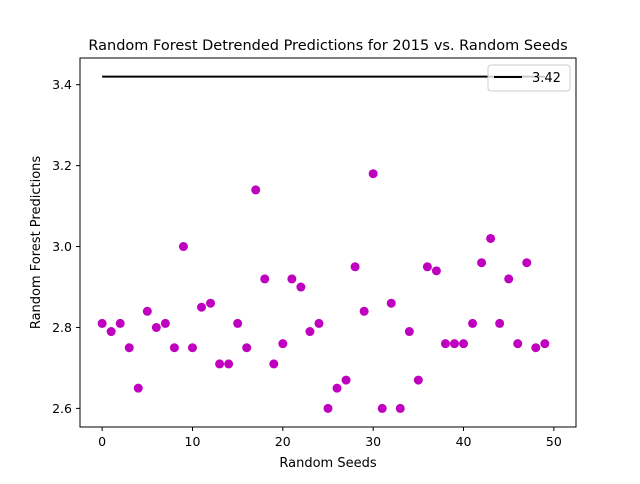 The height and width of the screenshot is (484, 640). I want to click on x-tick-label: 10, so click(193, 441).